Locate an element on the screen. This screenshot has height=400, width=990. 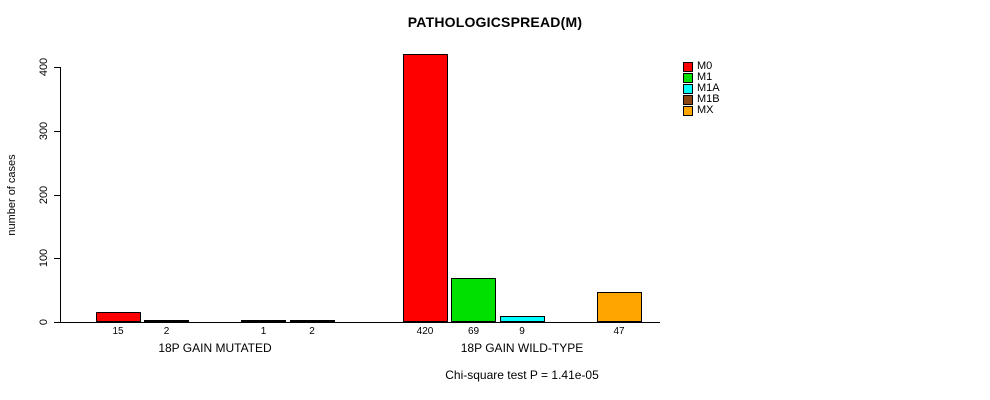
legend-label: M1B is located at coordinates (708, 99).